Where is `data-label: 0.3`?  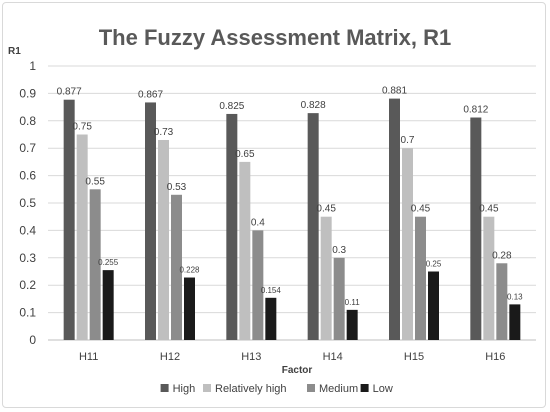
data-label: 0.3 is located at coordinates (339, 250).